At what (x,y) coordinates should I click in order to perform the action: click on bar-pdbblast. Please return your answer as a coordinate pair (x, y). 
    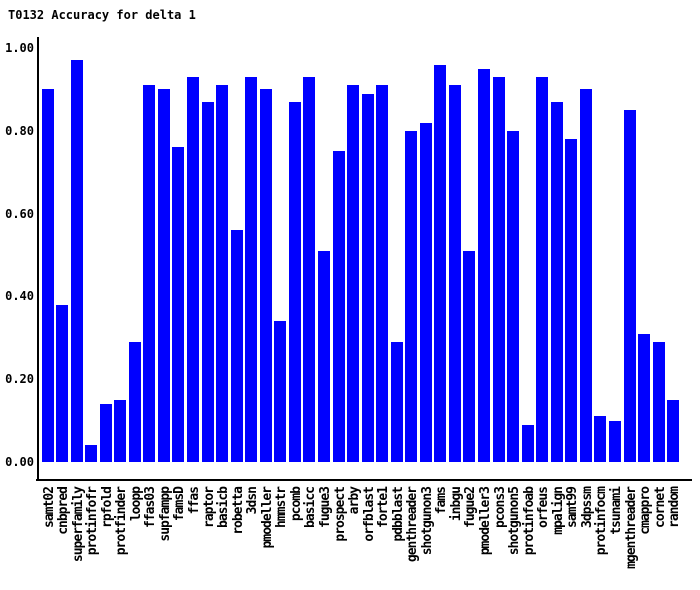
    Looking at the image, I should click on (396, 402).